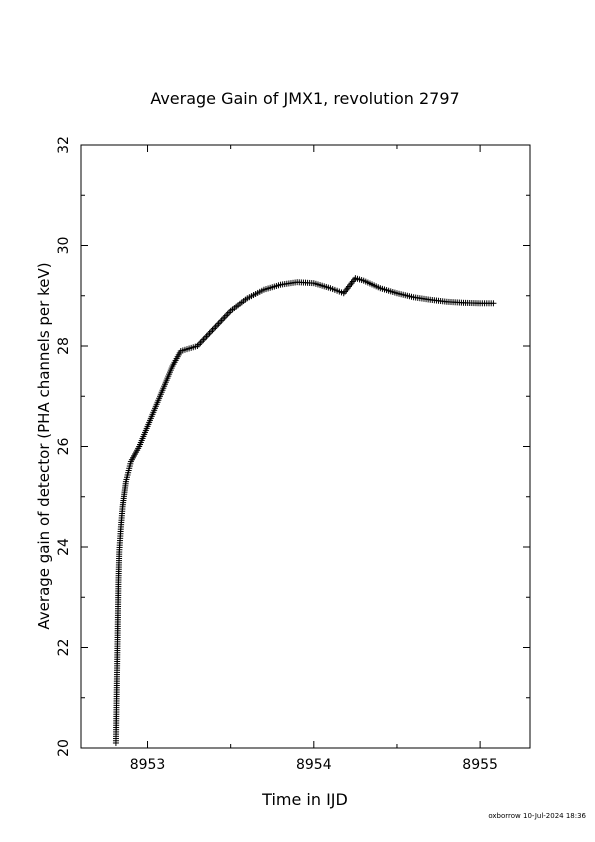  What do you see at coordinates (537, 816) in the screenshot?
I see `timestamp-stamp: oxborrow 10-Jul-2024 18:36` at bounding box center [537, 816].